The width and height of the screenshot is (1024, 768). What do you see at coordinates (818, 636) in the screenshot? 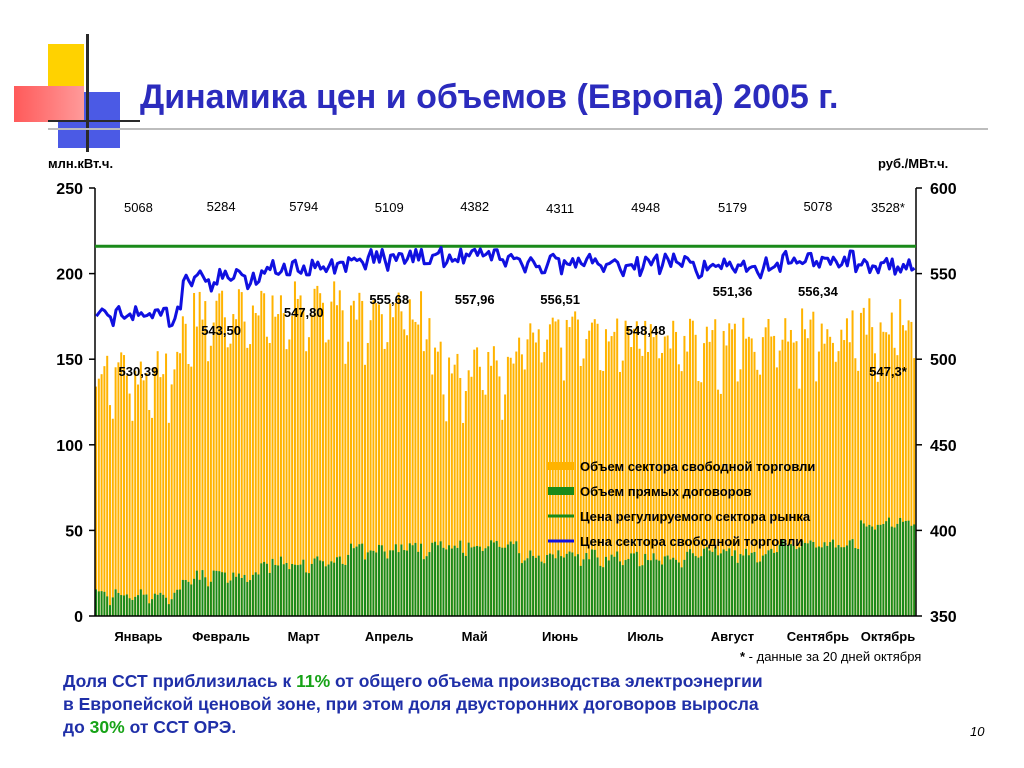
I see `month-label: Сентябрь` at bounding box center [818, 636].